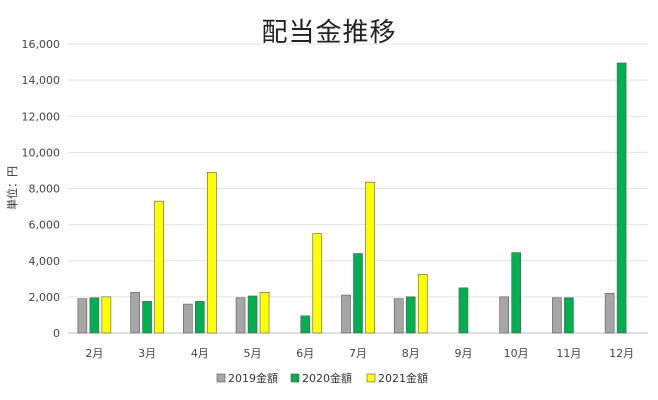 Image resolution: width=658 pixels, height=400 pixels. I want to click on x-axis-ticks: 2月 3月 4月 5月 6月 7月 8月 9月 10月 11月 12月, so click(359, 353).